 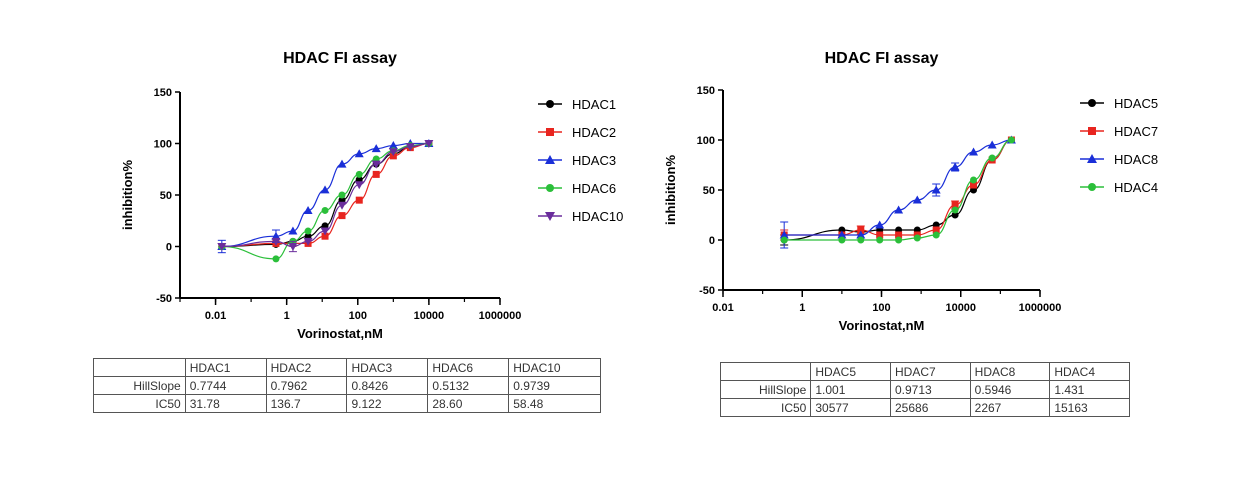 I want to click on legend-item-hdac8: HDAC8, so click(x=1119, y=159).